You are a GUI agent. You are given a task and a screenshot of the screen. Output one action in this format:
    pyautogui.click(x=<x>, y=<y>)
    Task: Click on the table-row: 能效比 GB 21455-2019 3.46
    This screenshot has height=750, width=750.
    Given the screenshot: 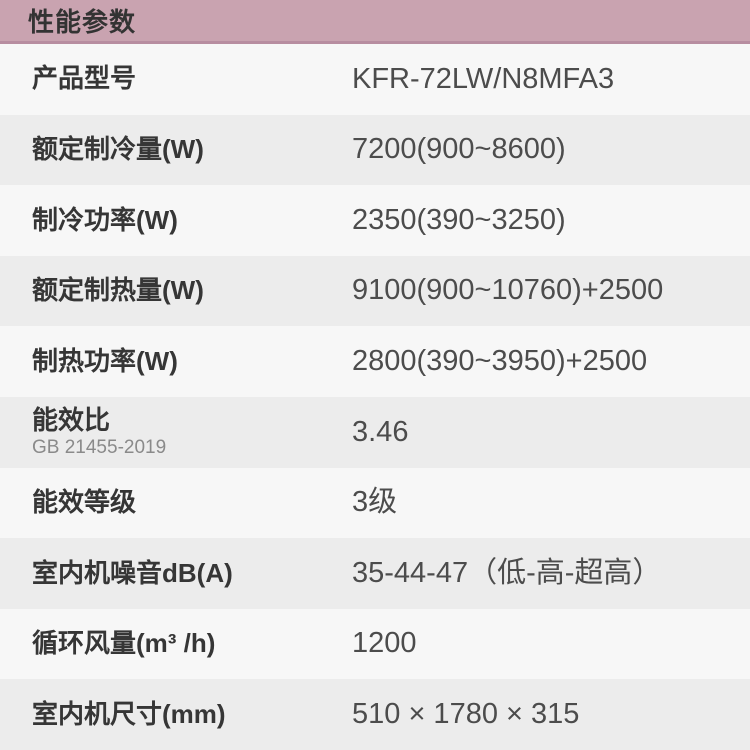 What is the action you would take?
    pyautogui.click(x=375, y=432)
    